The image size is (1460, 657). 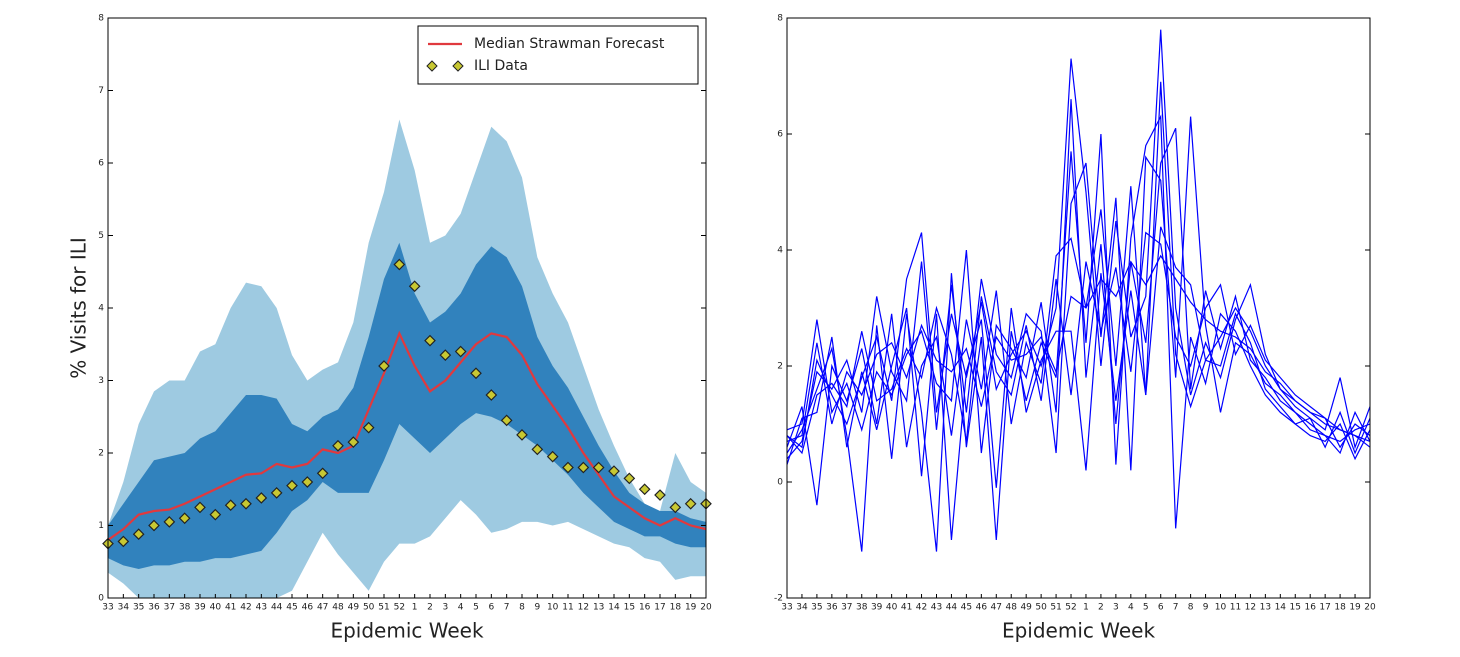 What do you see at coordinates (1055, 608) in the screenshot?
I see `x-tick-label: 51` at bounding box center [1055, 608].